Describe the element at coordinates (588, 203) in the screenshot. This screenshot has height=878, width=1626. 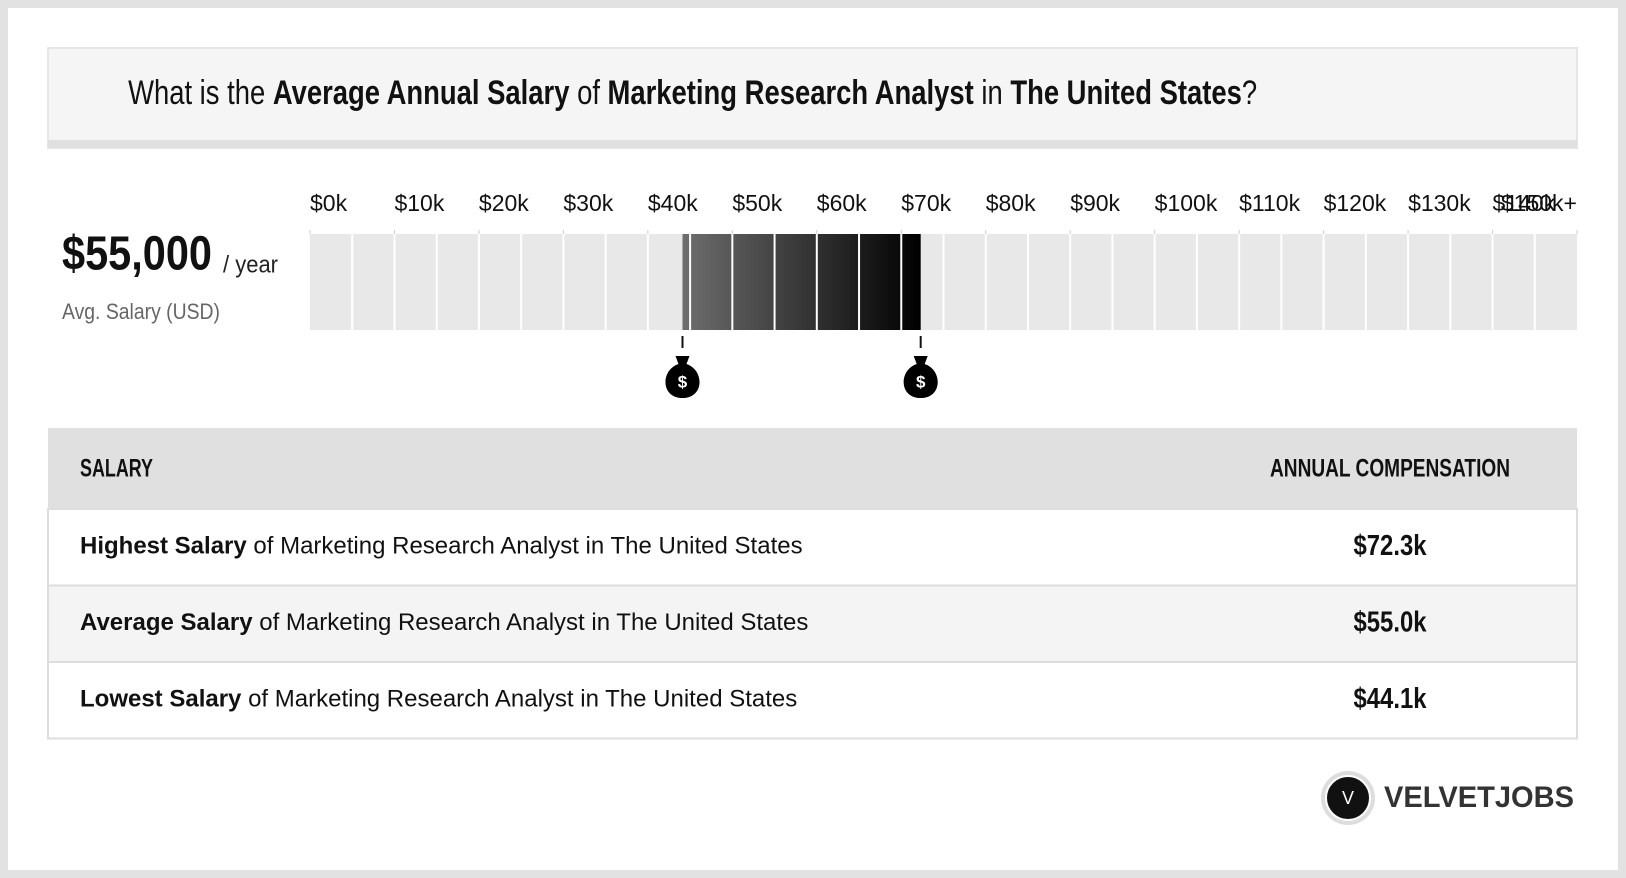
I see `scale-tick-label: $30k` at that location.